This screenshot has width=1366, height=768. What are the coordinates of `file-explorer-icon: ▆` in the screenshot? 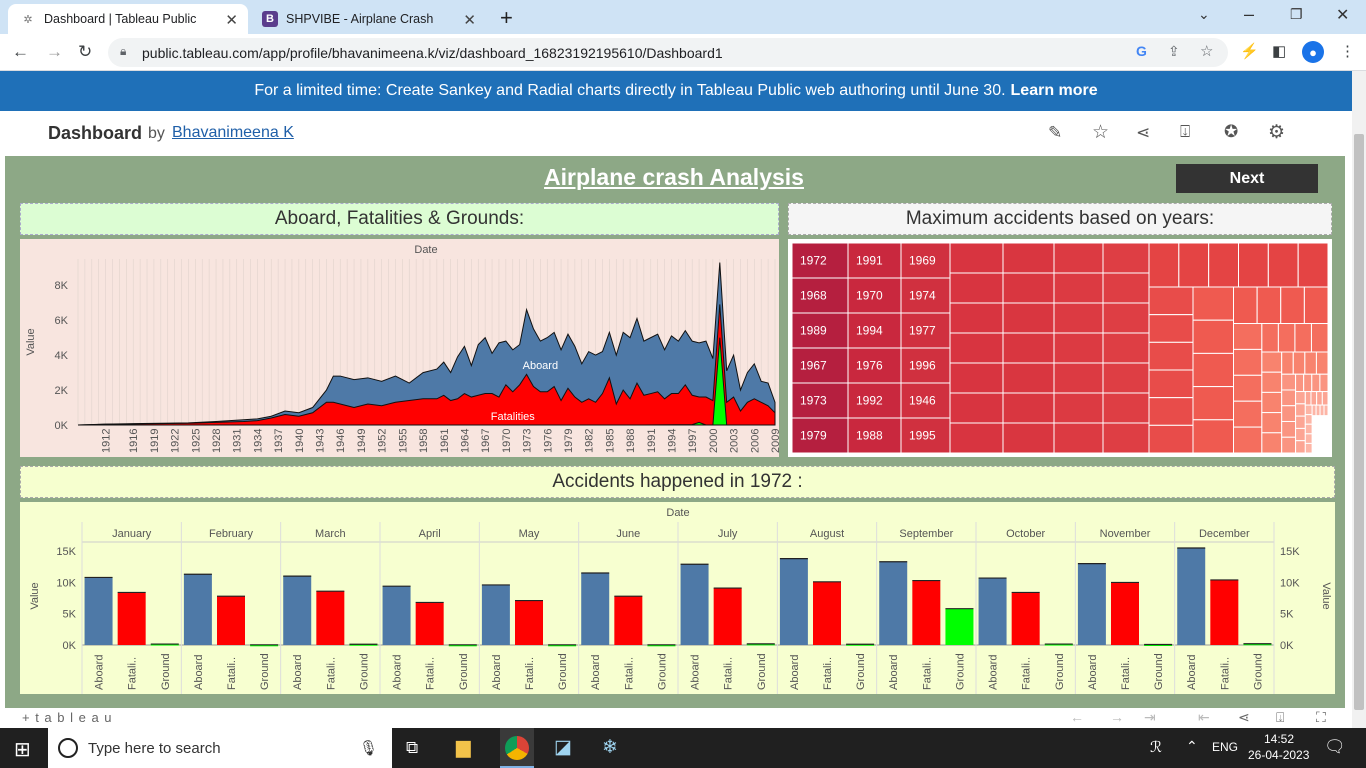 It's located at (463, 747).